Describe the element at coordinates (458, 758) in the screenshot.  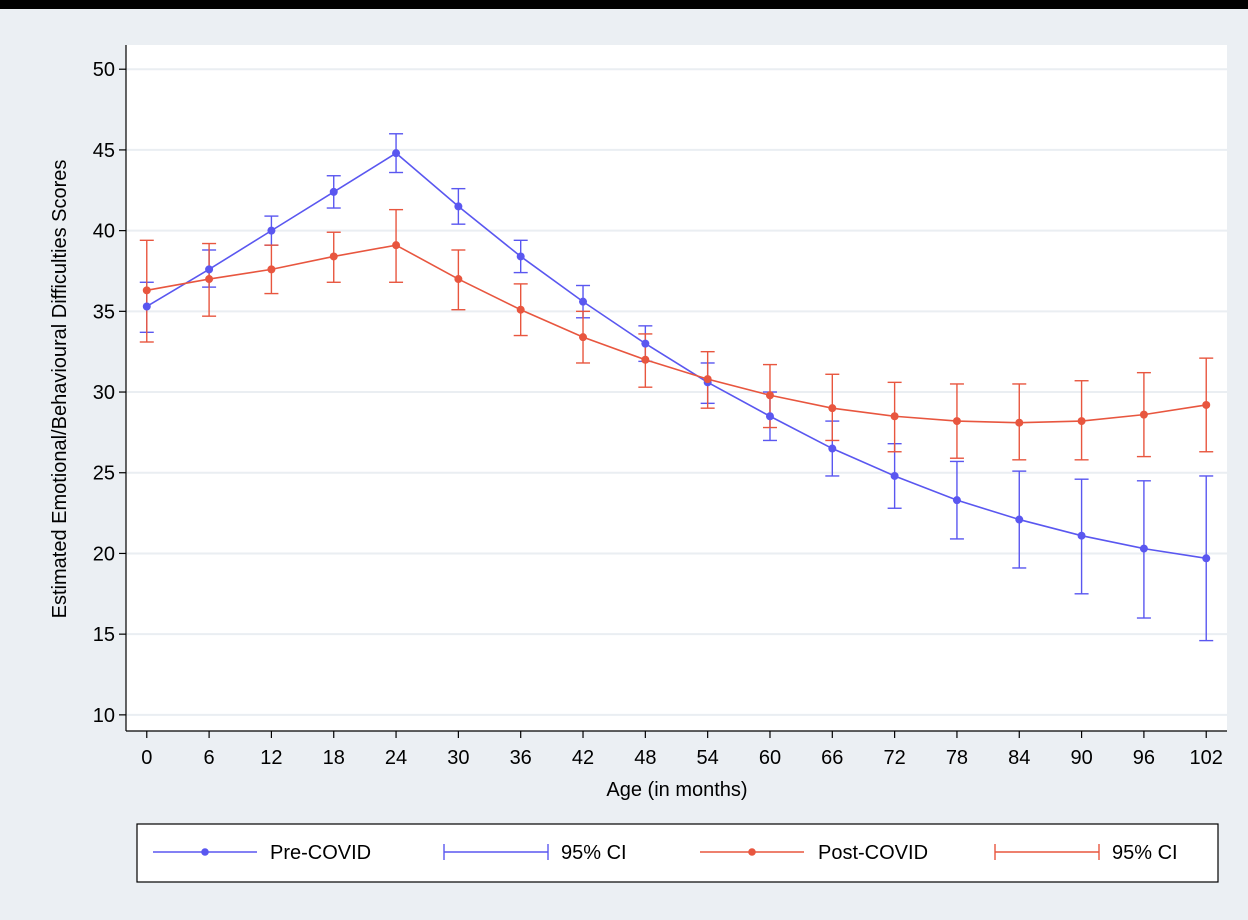
I see `x-tick-label: 30` at that location.